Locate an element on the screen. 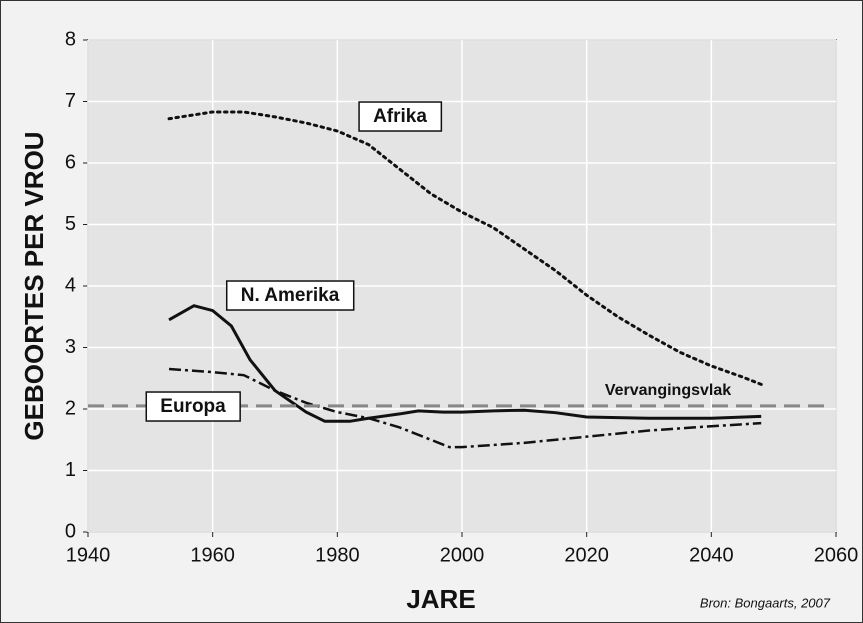  source: Bron: Bongaarts, 2007 is located at coordinates (765, 602).